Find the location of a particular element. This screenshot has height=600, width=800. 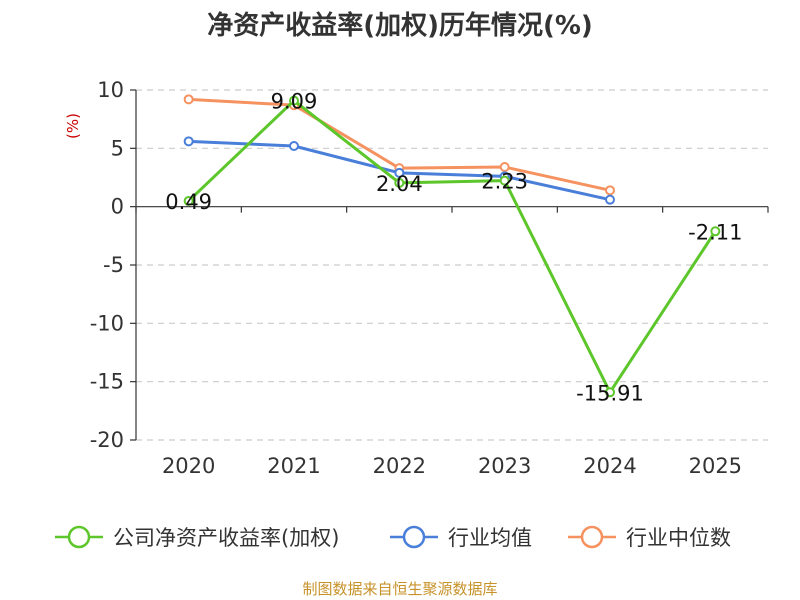

data-label: 2.23 is located at coordinates (504, 182).